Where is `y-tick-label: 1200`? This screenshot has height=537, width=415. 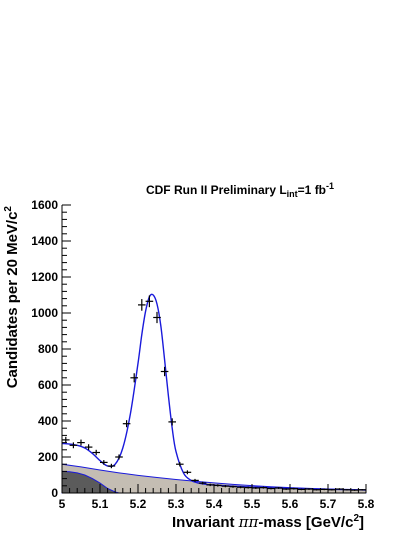
y-tick-label: 1200 is located at coordinates (44, 277).